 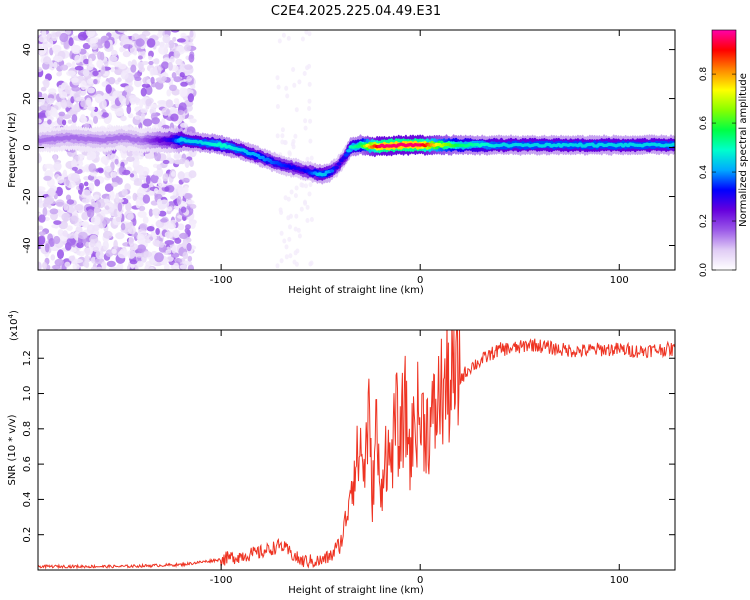 I want to click on snr-xlabel: Height of straight line (km), so click(x=356, y=590).